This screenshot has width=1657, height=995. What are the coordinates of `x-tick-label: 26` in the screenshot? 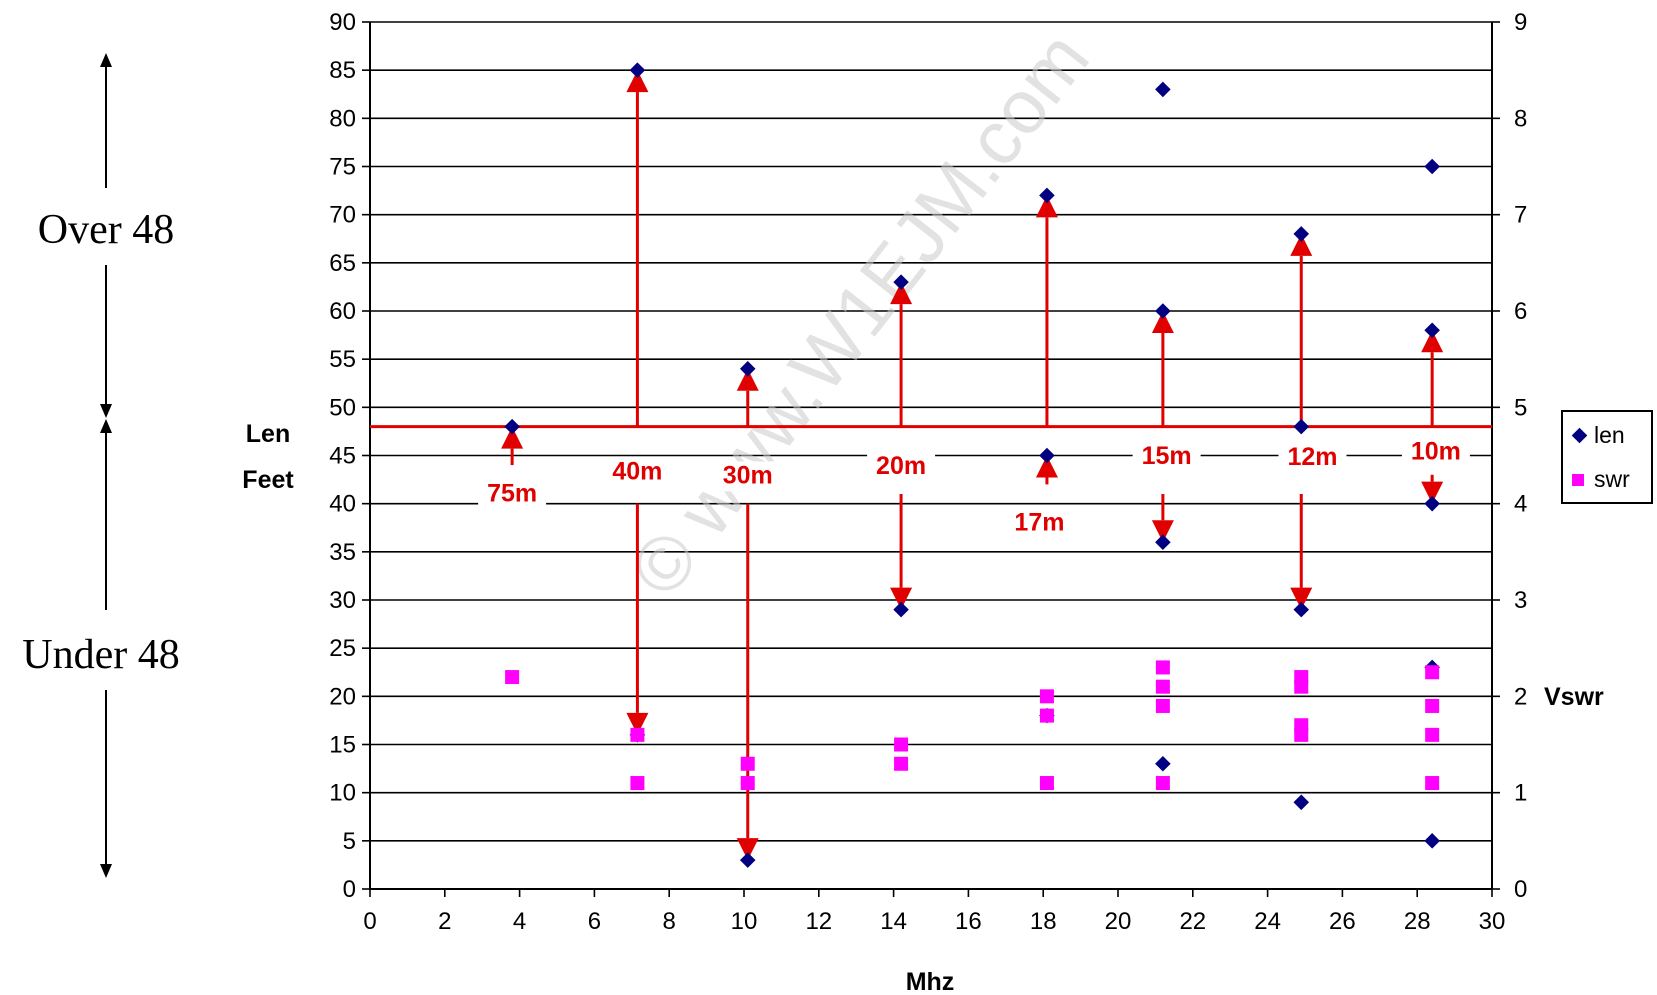 It's located at (1342, 921).